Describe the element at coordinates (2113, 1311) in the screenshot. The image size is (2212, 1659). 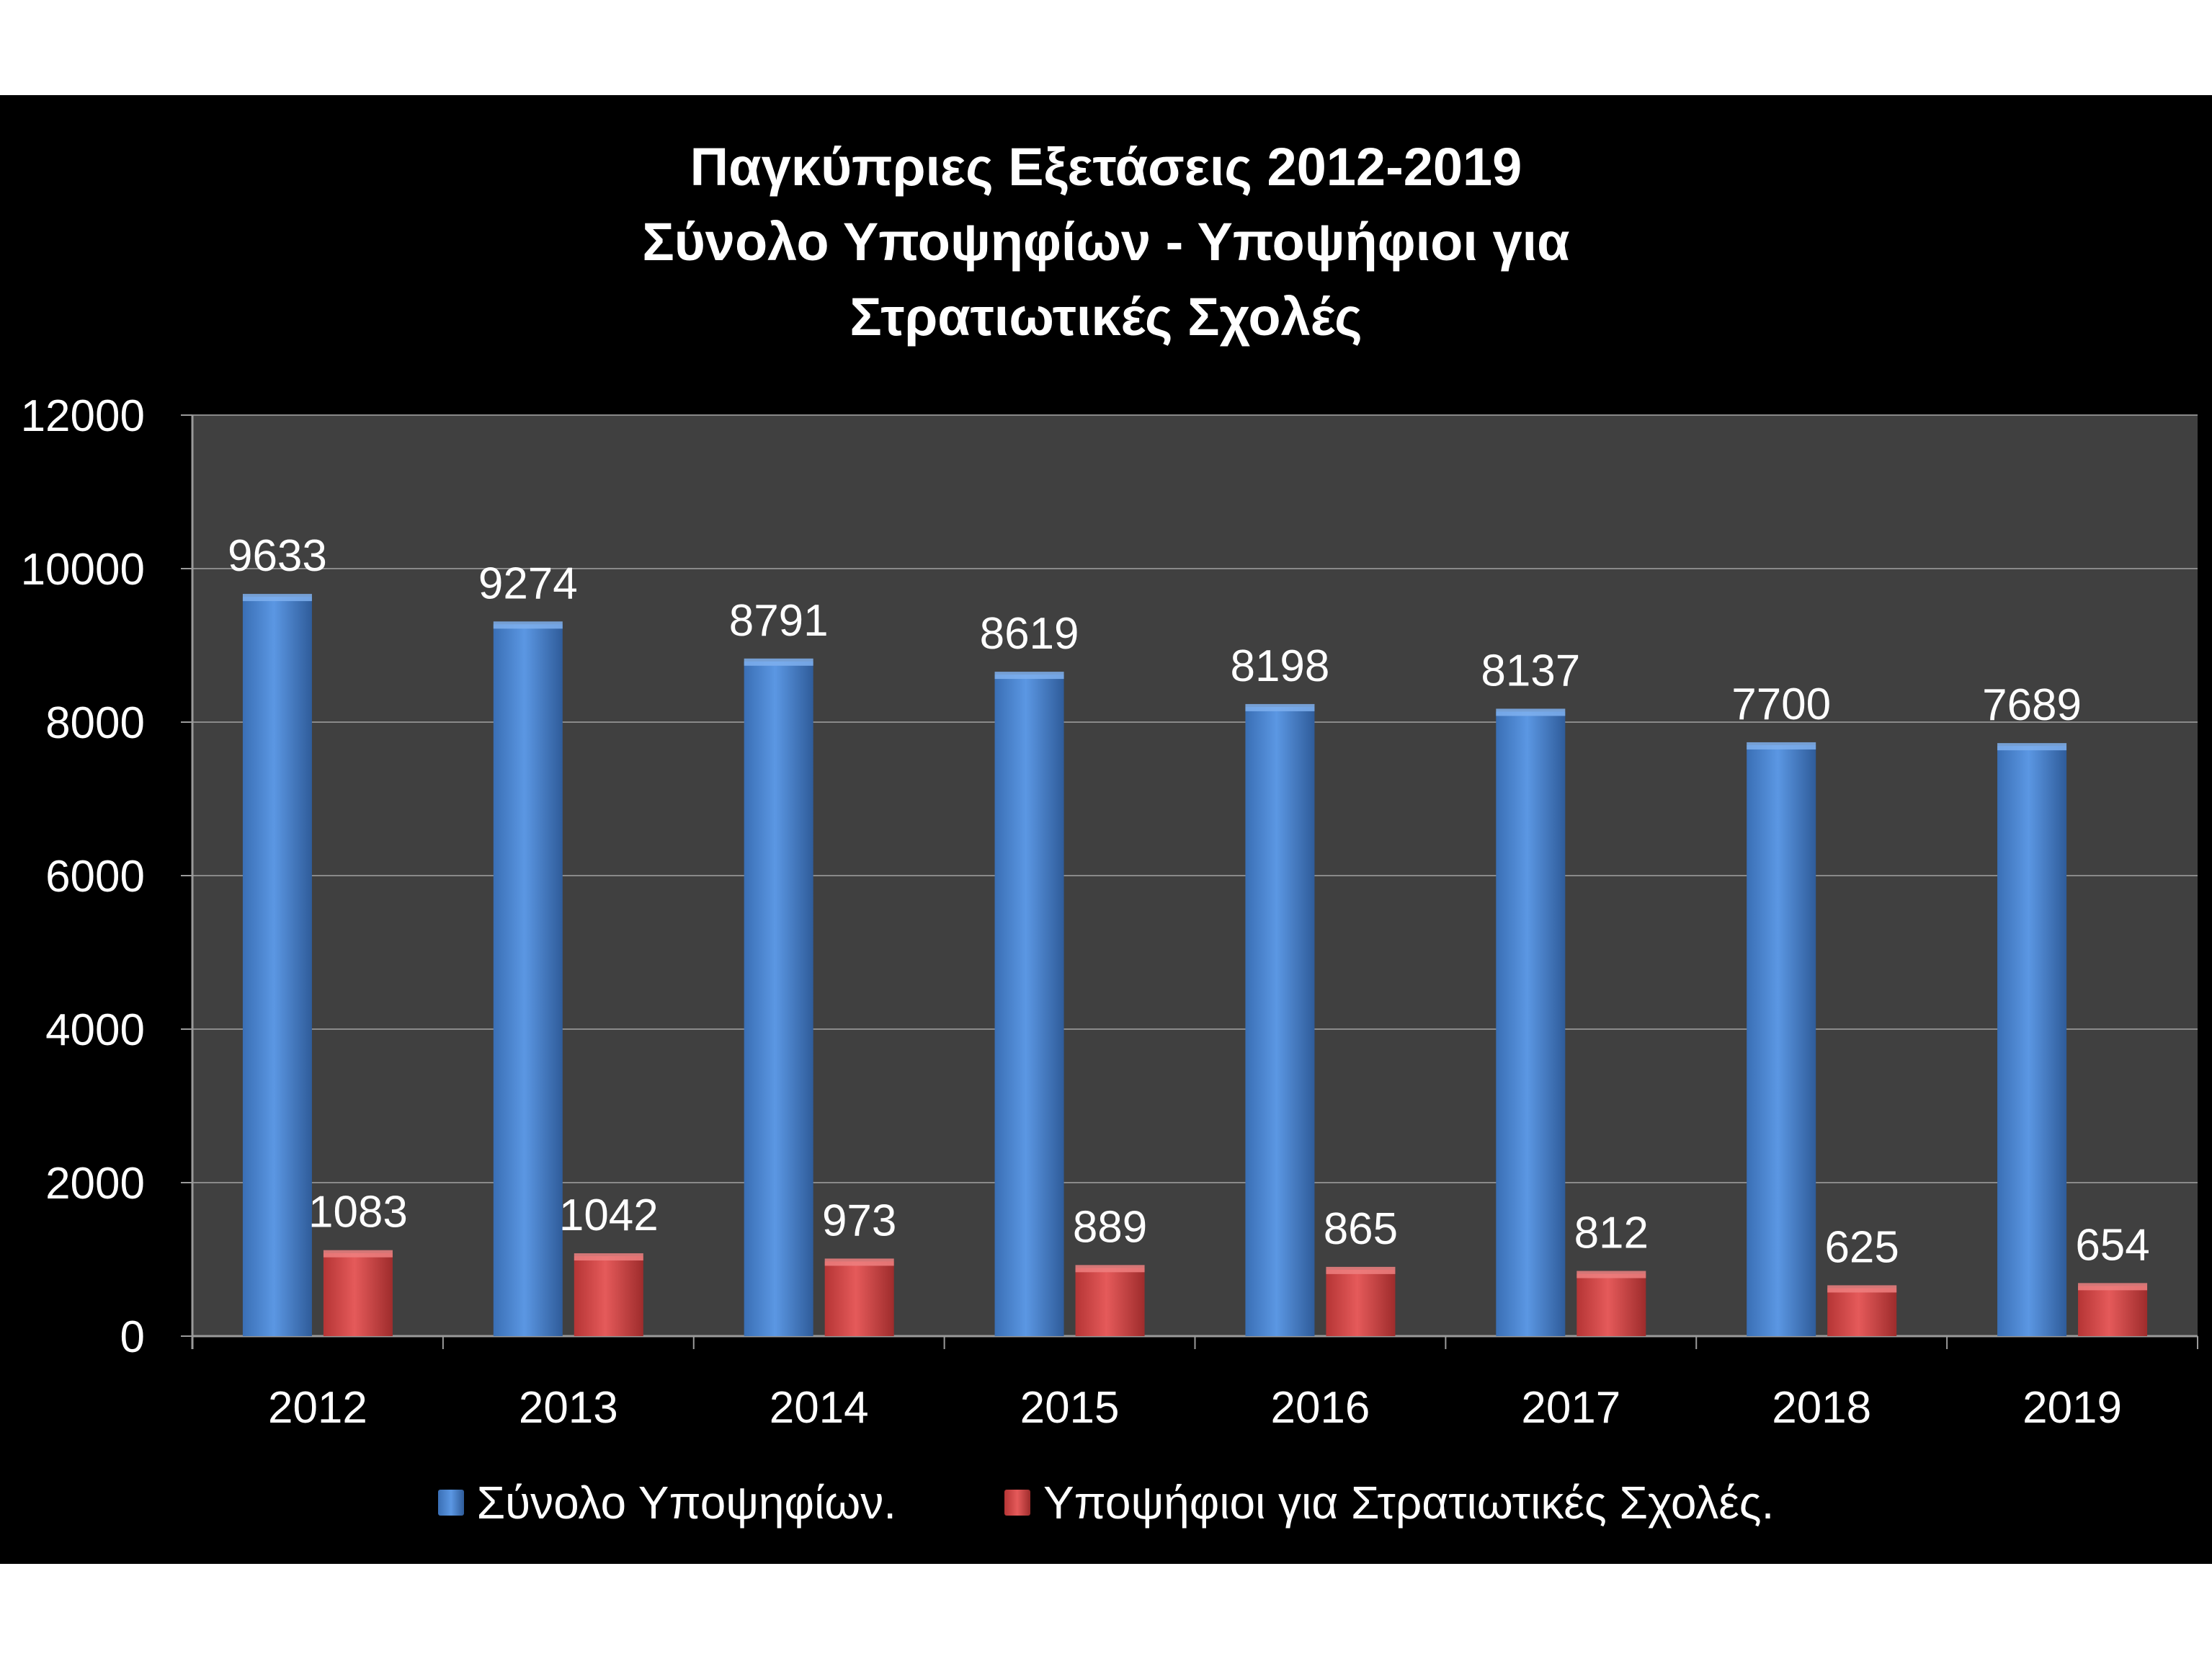
I see `bar-military-2019` at that location.